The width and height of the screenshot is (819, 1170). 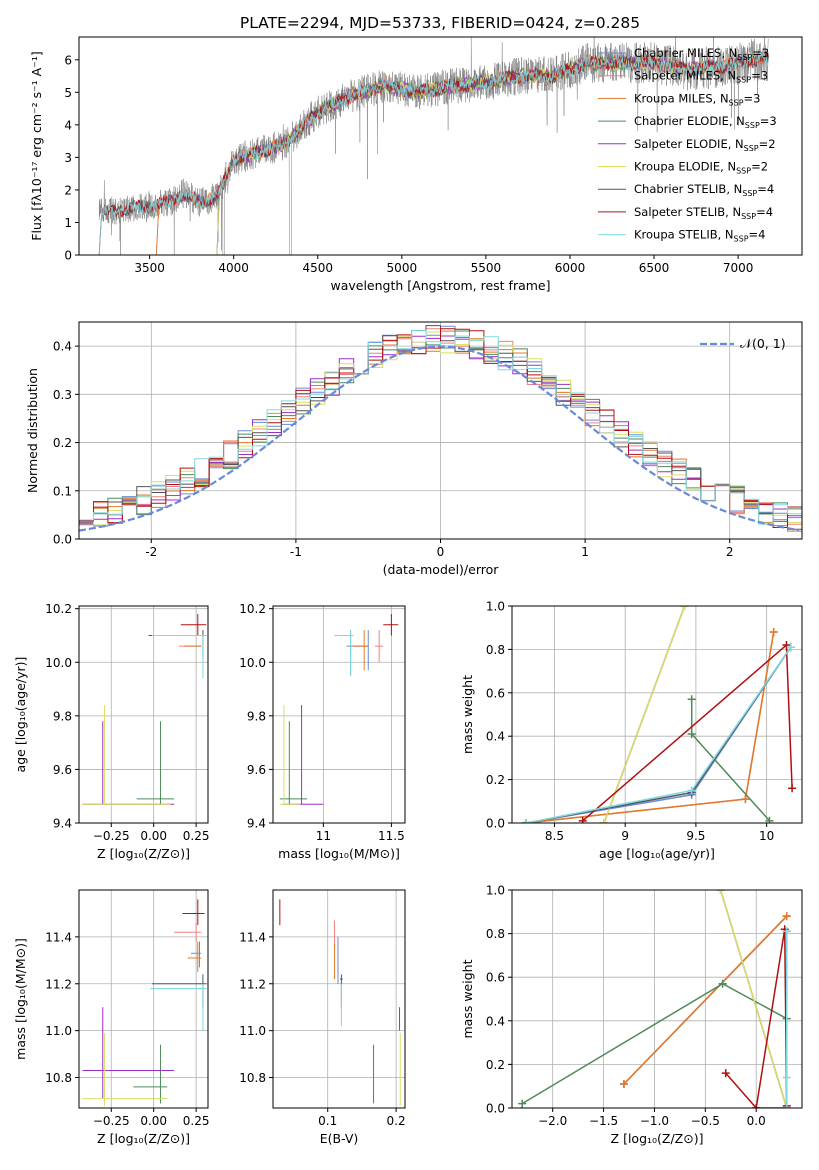 I want to click on normal-curve, so click(x=439, y=438).